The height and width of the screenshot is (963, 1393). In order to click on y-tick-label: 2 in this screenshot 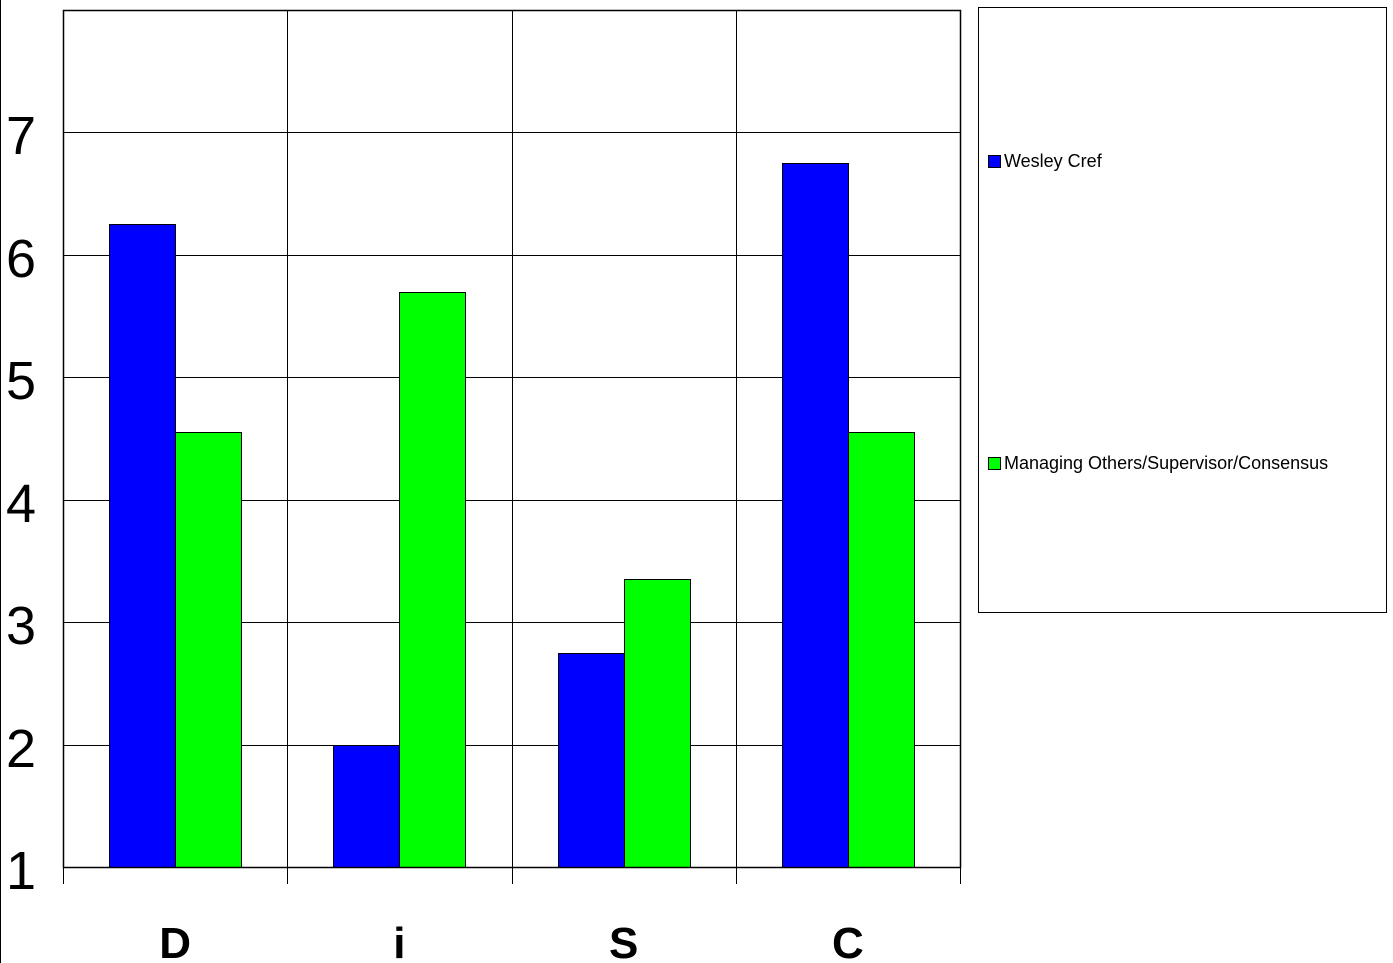, I will do `click(21, 749)`.